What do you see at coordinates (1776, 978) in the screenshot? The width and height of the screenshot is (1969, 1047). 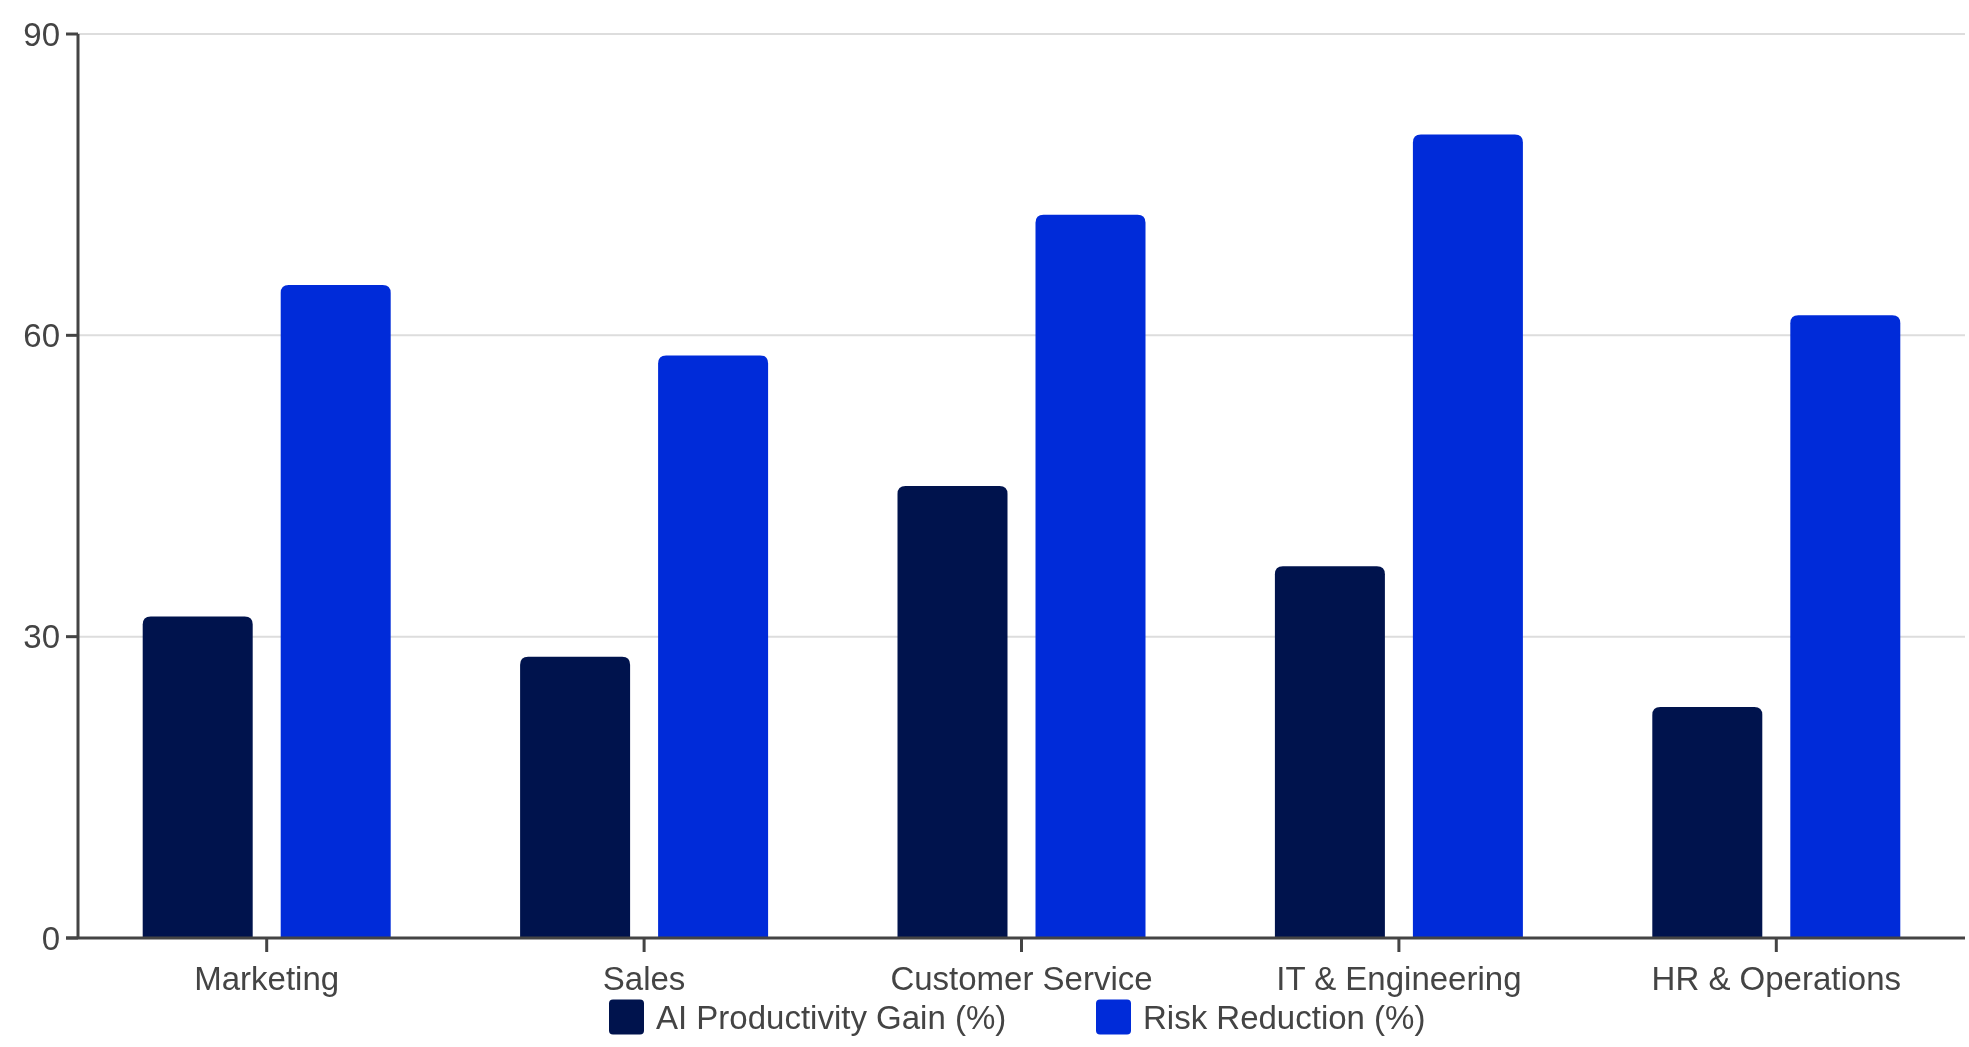 I see `x-tick-label: HR & Operations` at bounding box center [1776, 978].